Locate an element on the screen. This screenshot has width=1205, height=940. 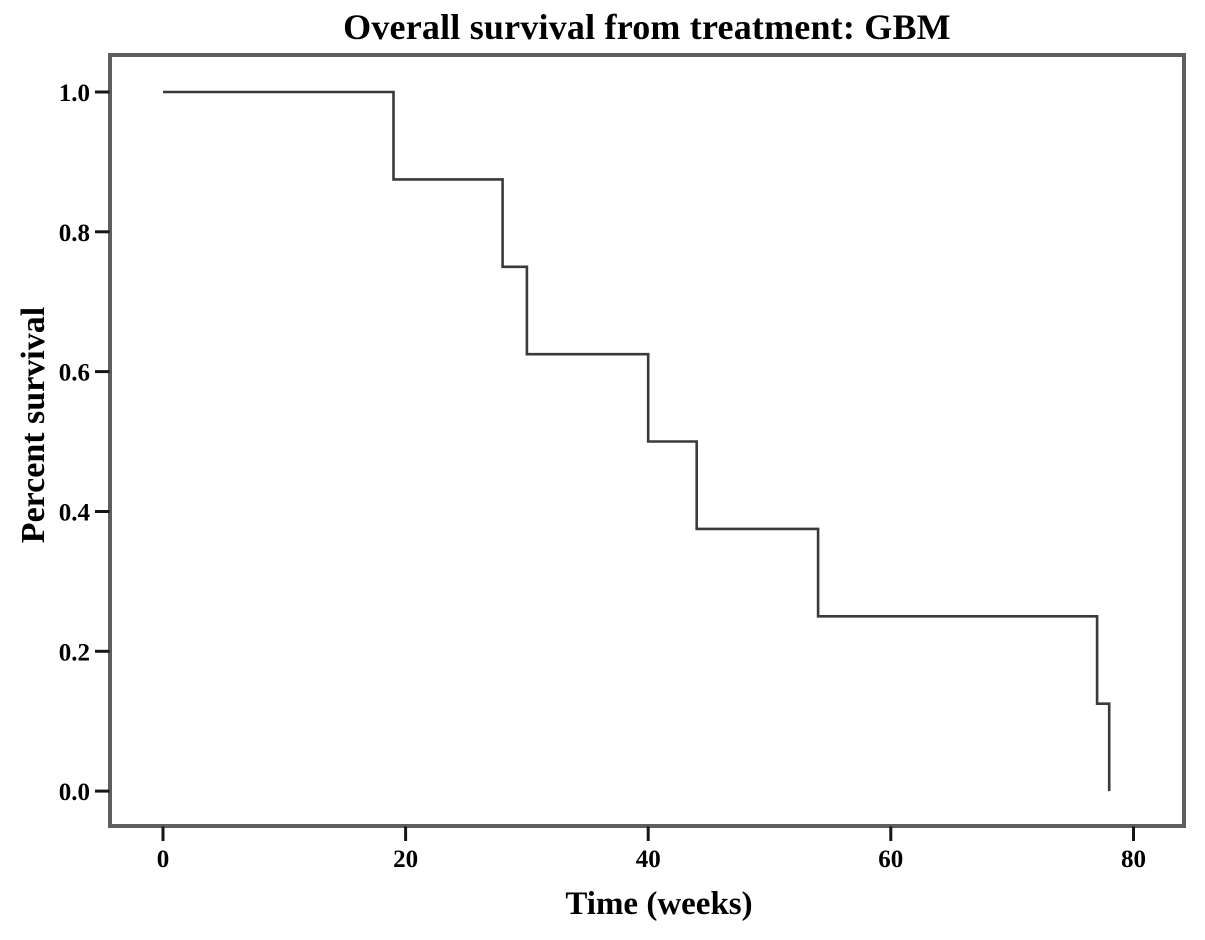
x-tick-label: 40 is located at coordinates (648, 859).